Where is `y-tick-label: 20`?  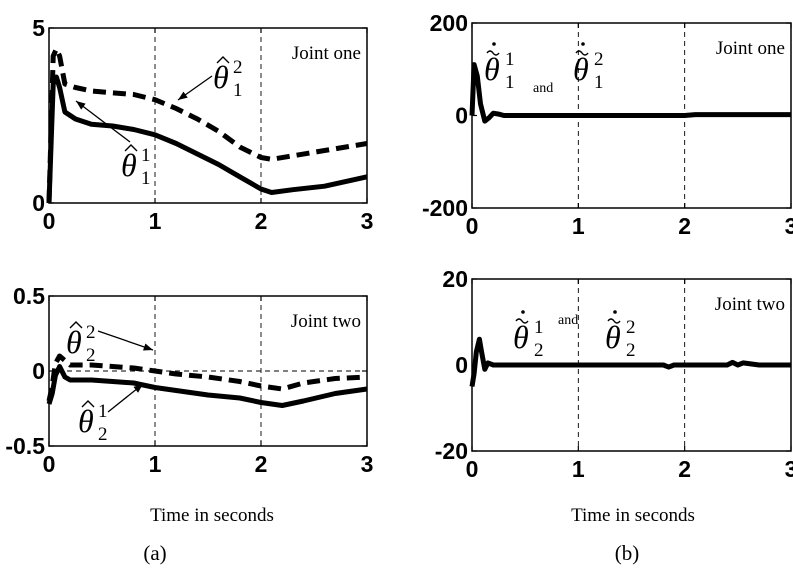 y-tick-label: 20 is located at coordinates (455, 279).